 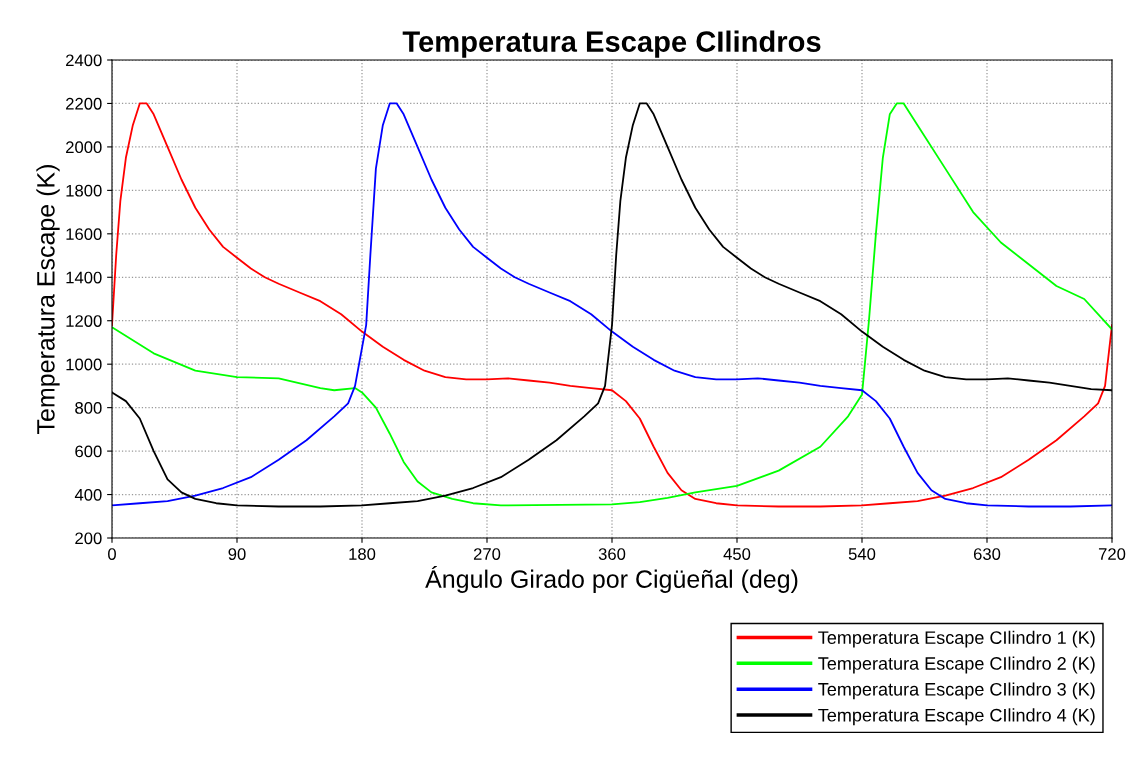 What do you see at coordinates (611, 44) in the screenshot?
I see `chart-title: Temperatura Escape CIlindros` at bounding box center [611, 44].